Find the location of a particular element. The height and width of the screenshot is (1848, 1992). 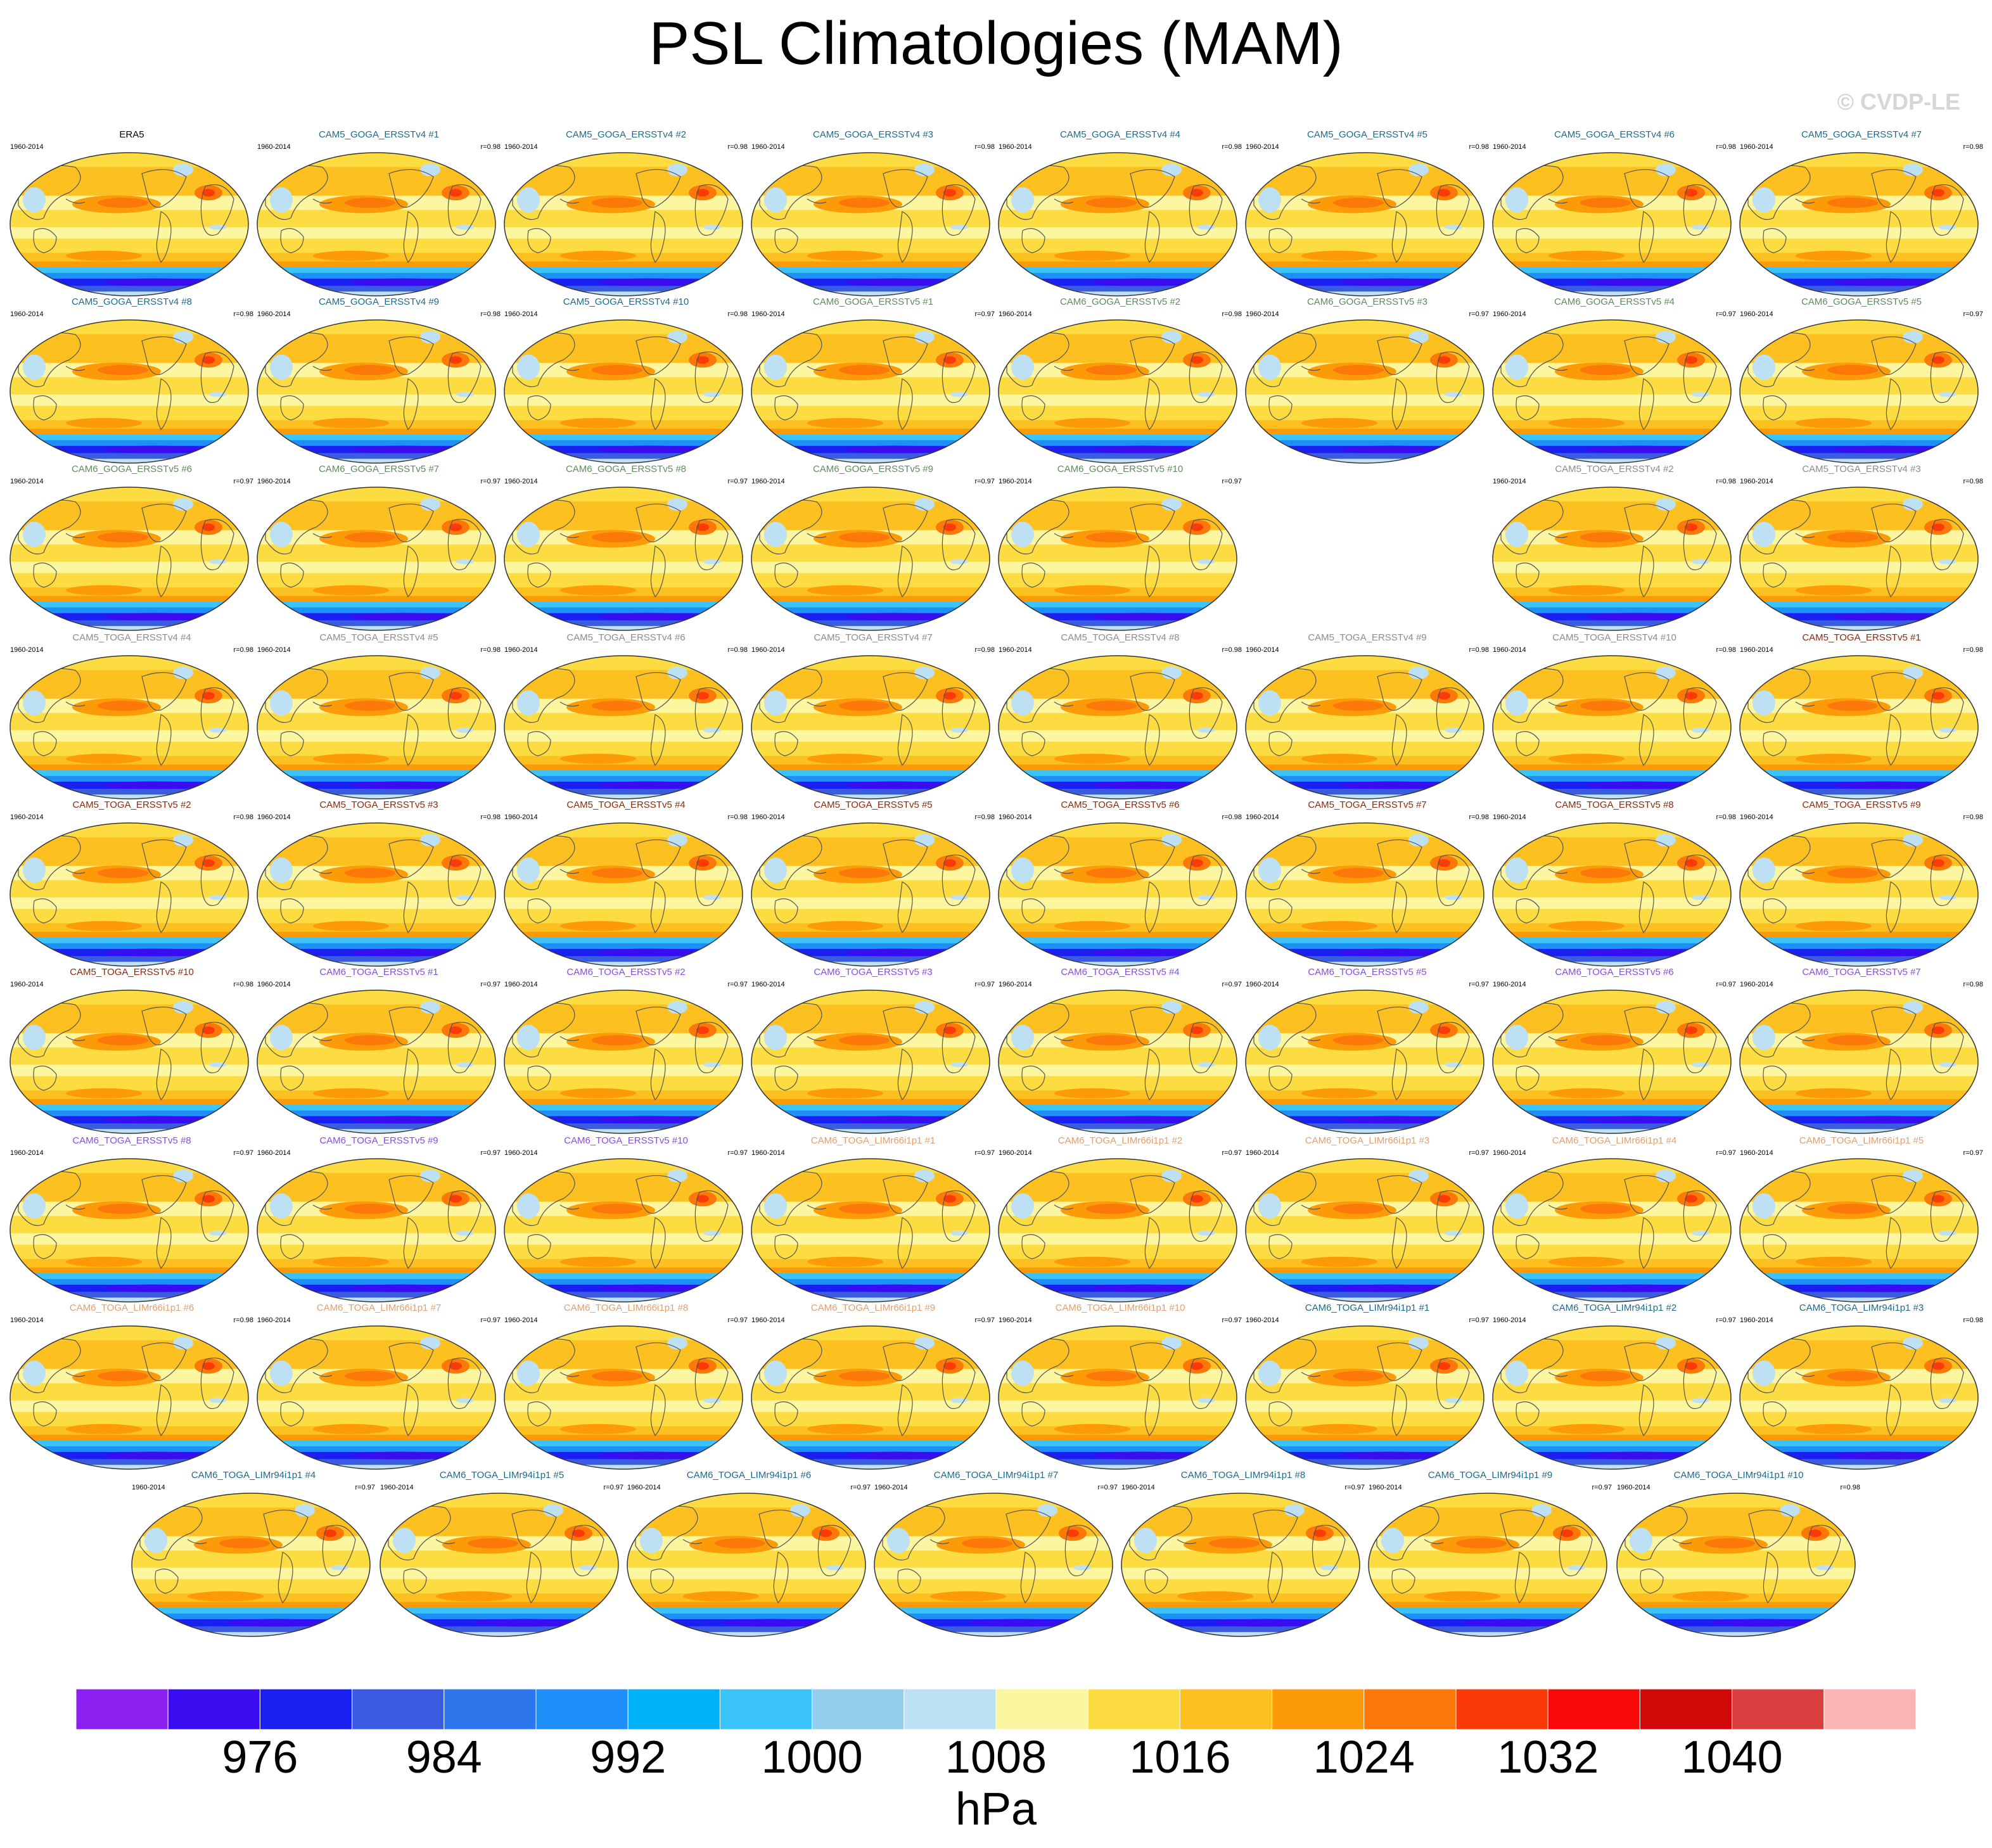

panel-title: CAM5_TOGA_ERSSTv5 #4 is located at coordinates (626, 805).